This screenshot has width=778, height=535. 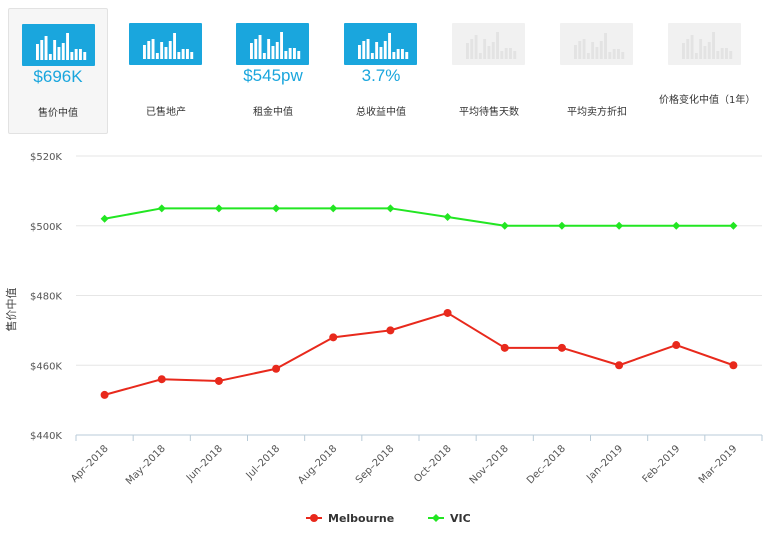 What do you see at coordinates (263, 462) in the screenshot?
I see `x-tick-label: Jul–2018` at bounding box center [263, 462].